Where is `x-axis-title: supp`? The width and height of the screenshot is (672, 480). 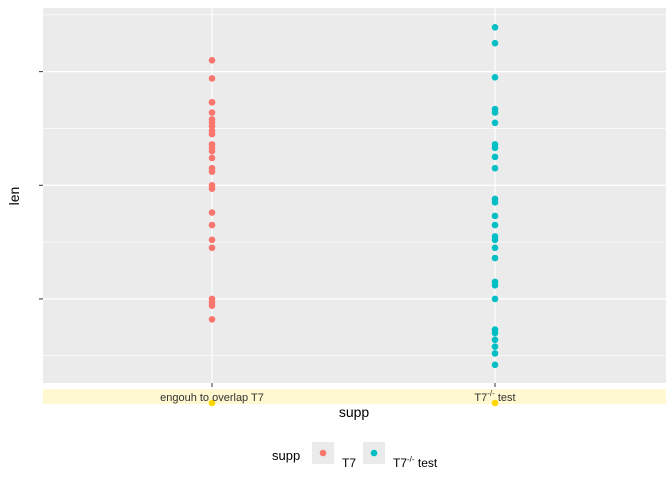 x-axis-title: supp is located at coordinates (354, 412).